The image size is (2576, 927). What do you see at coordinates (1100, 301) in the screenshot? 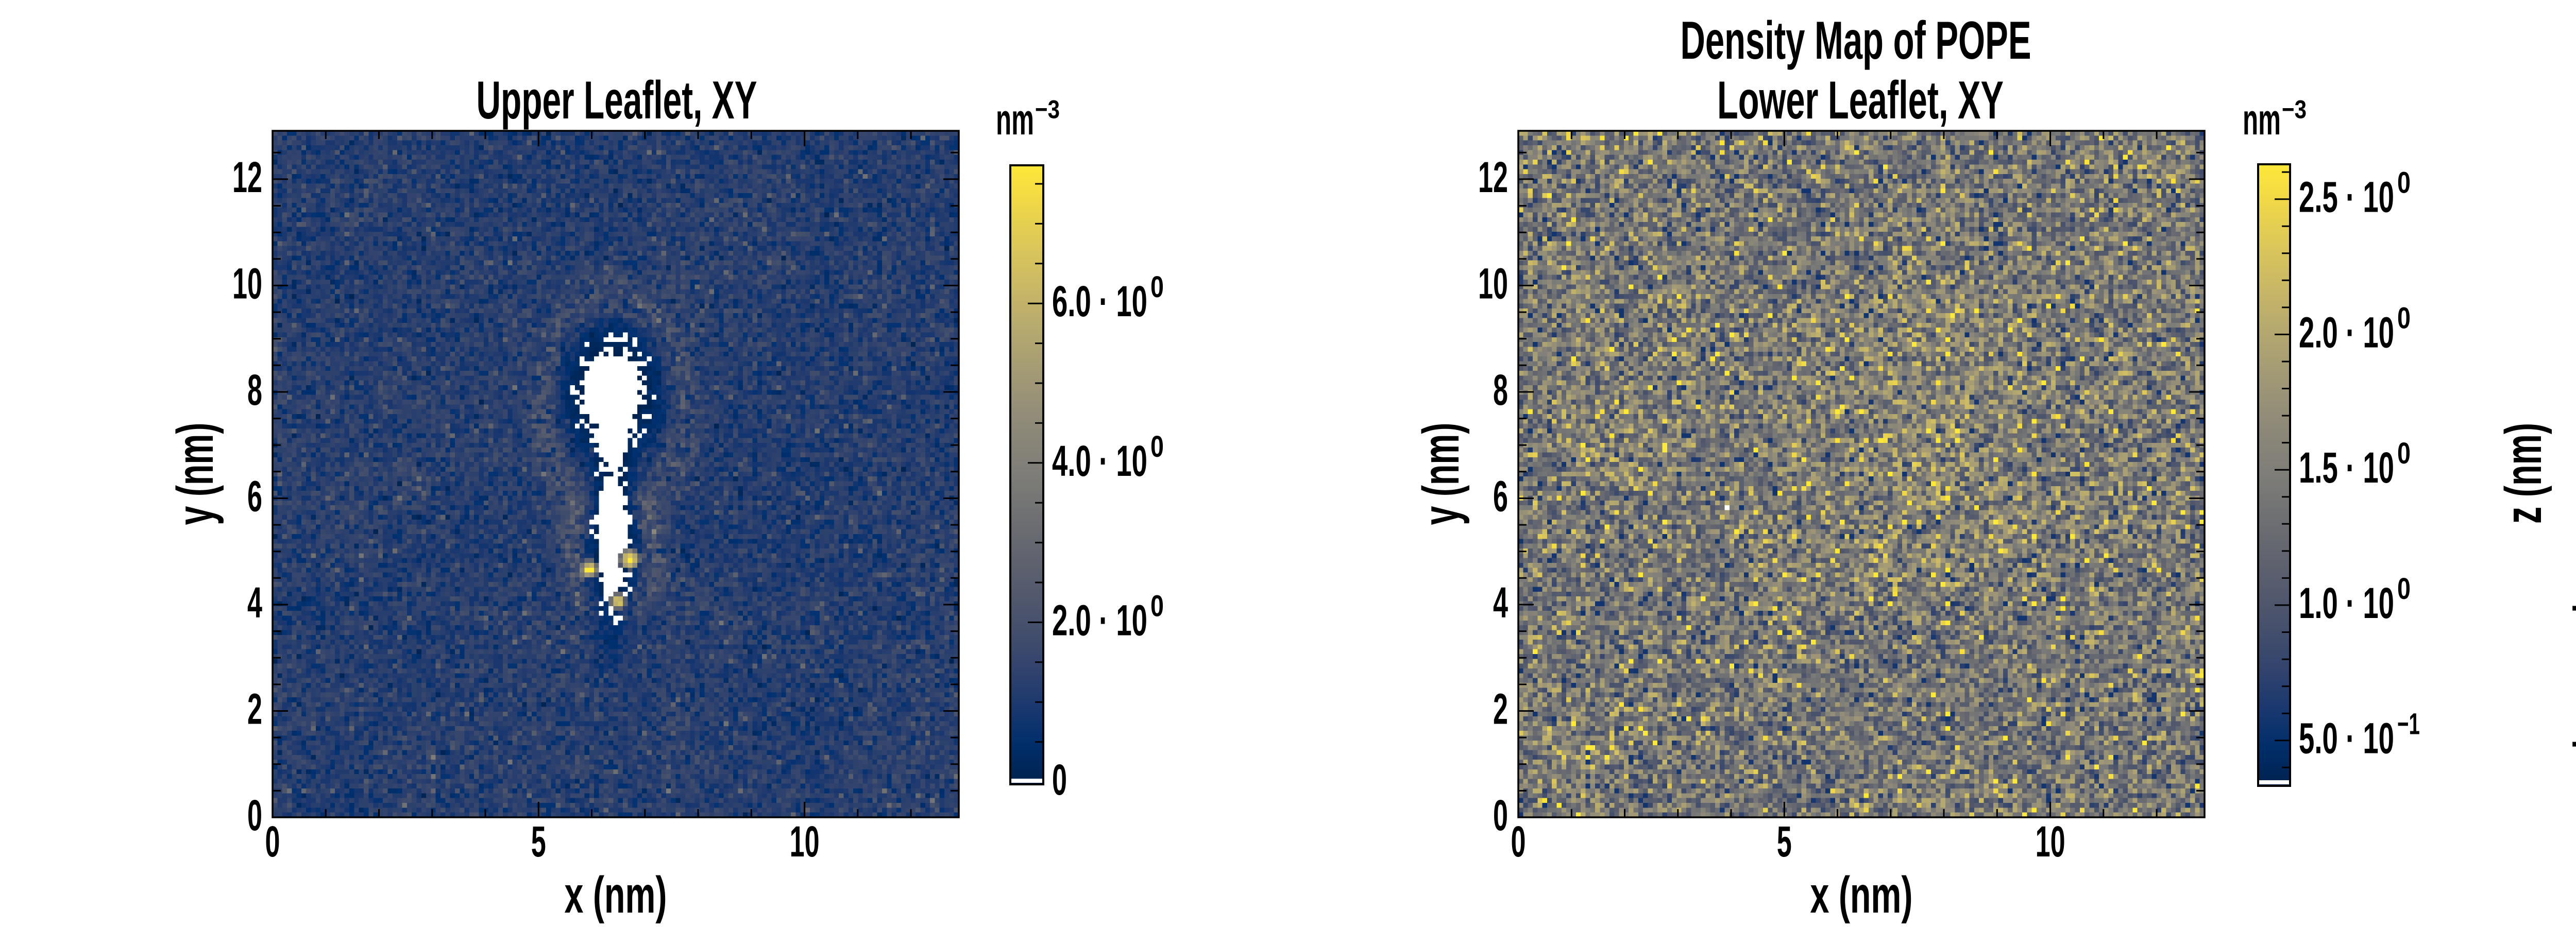
I see `svg-text: 6.0 · 10` at bounding box center [1100, 301].